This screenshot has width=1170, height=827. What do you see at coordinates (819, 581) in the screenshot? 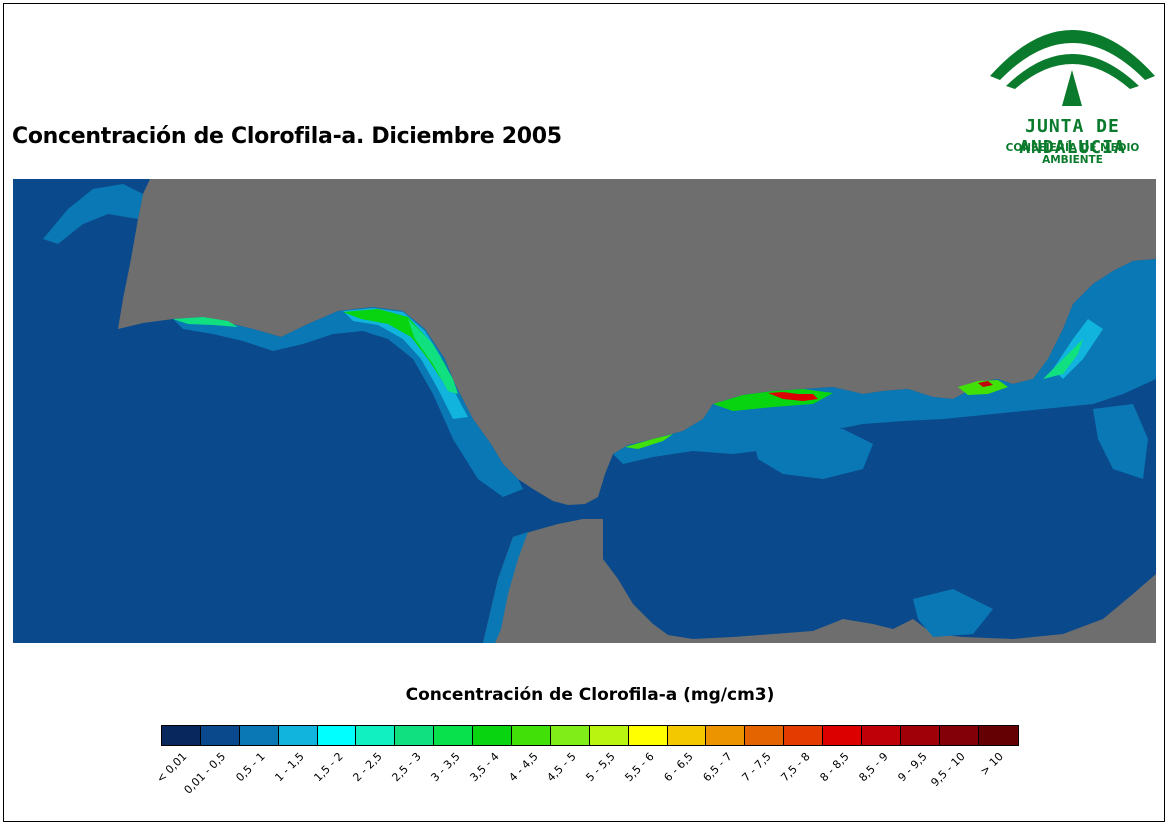
I see `land-morocco` at bounding box center [819, 581].